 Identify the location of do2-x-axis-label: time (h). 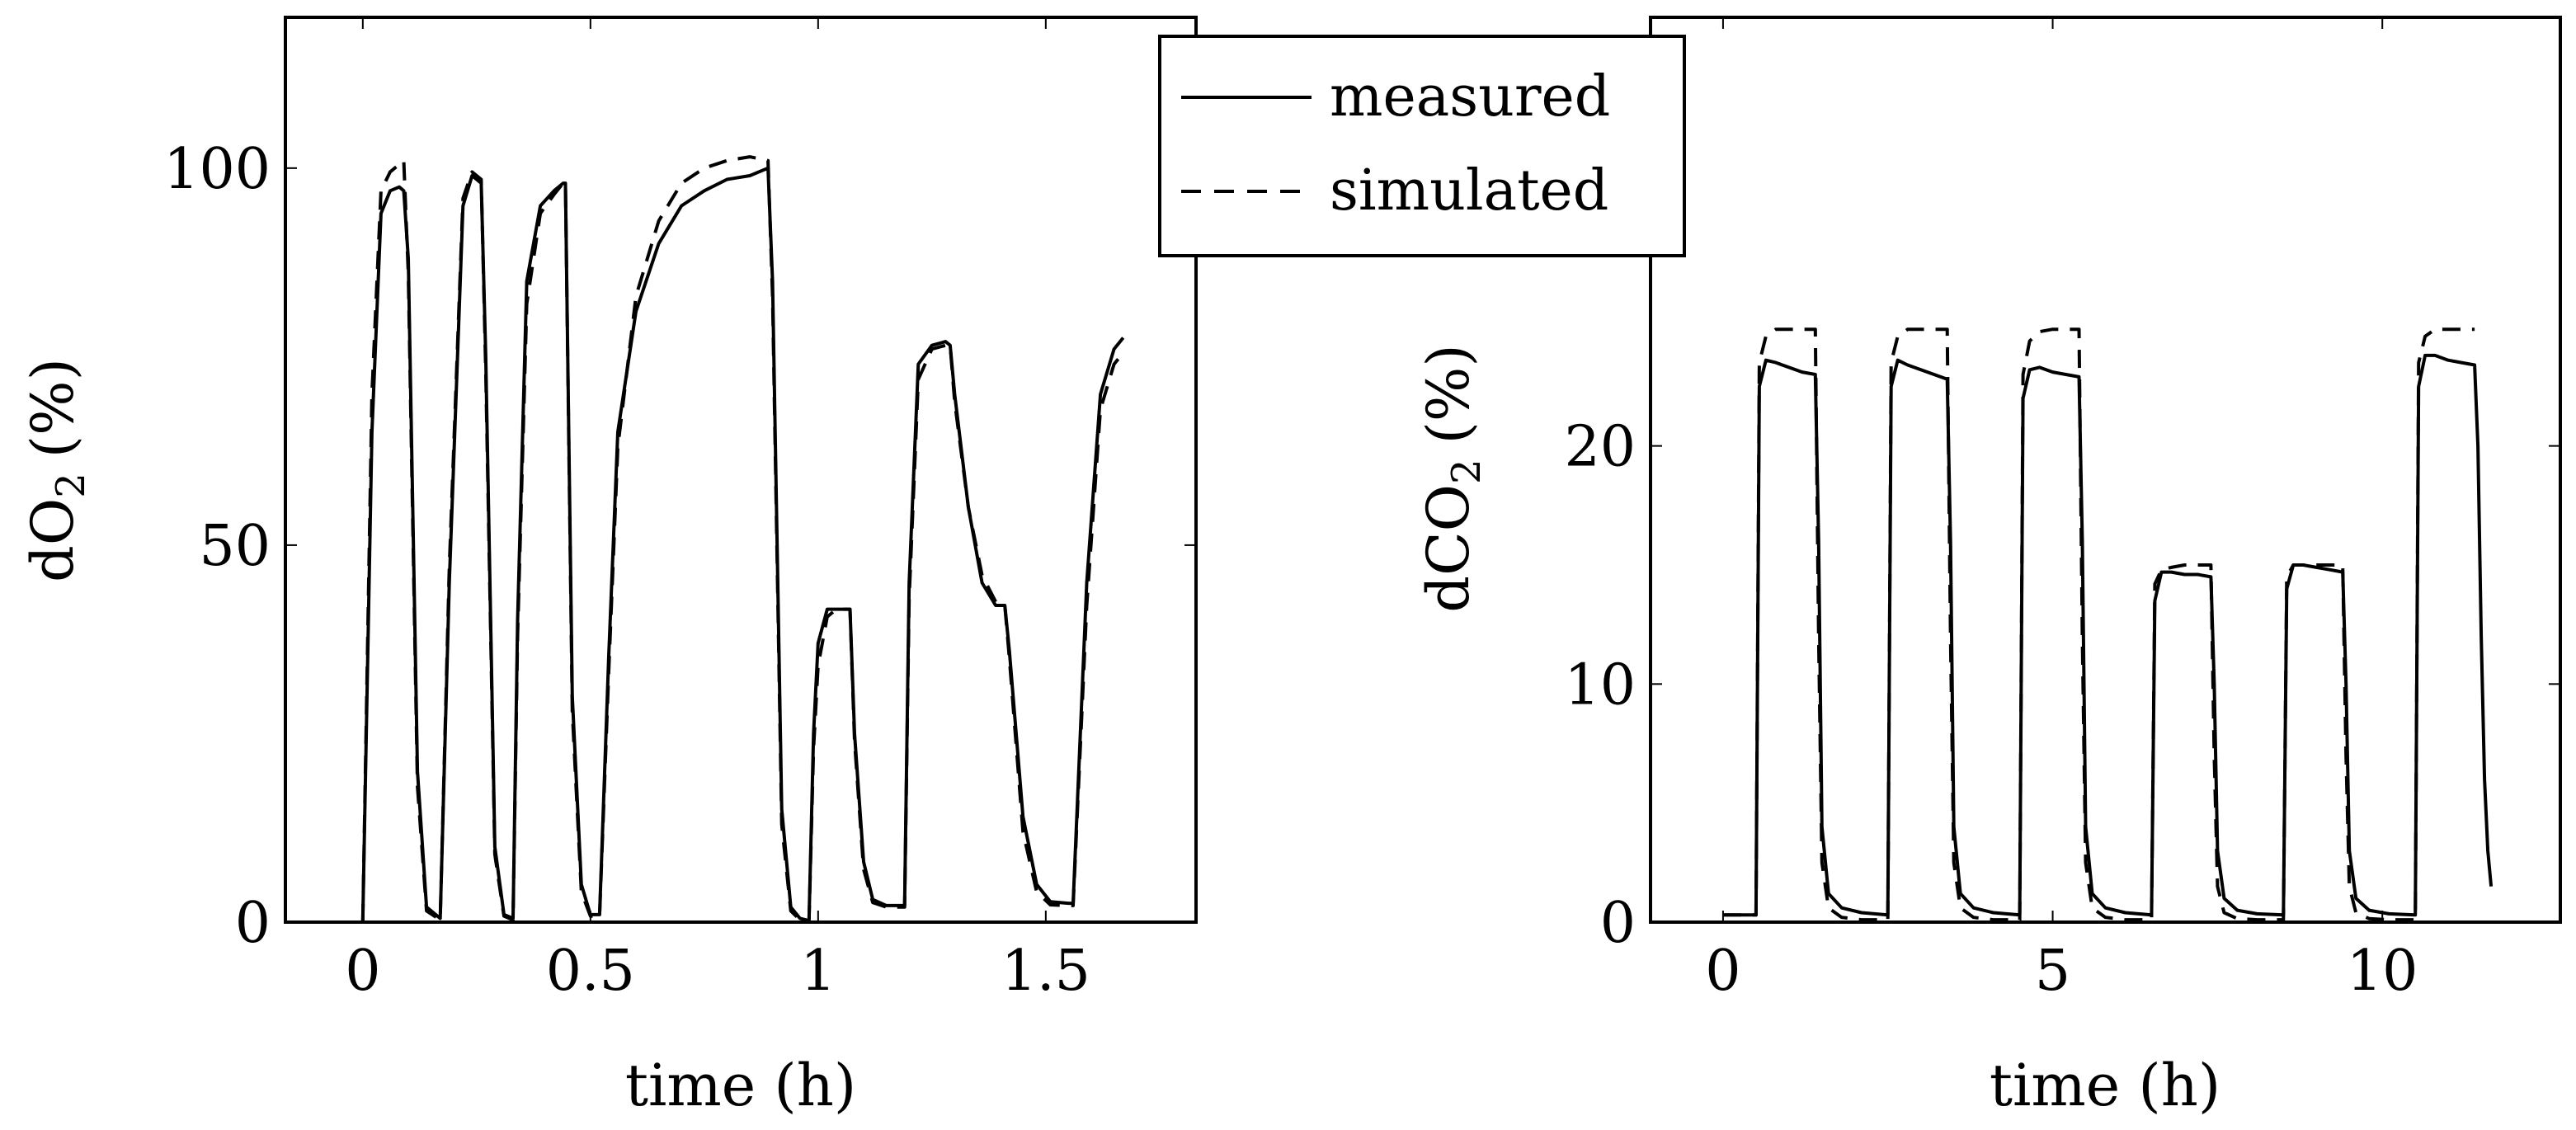
(740, 1085).